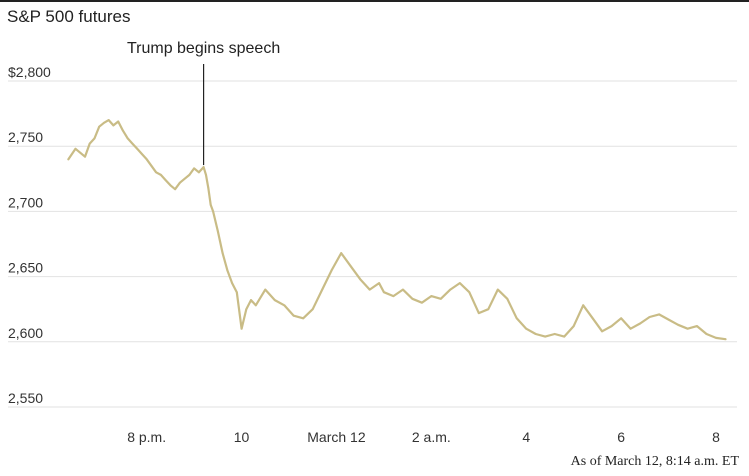 The height and width of the screenshot is (476, 749). Describe the element at coordinates (25, 202) in the screenshot. I see `y-tick-label: 2,700` at that location.